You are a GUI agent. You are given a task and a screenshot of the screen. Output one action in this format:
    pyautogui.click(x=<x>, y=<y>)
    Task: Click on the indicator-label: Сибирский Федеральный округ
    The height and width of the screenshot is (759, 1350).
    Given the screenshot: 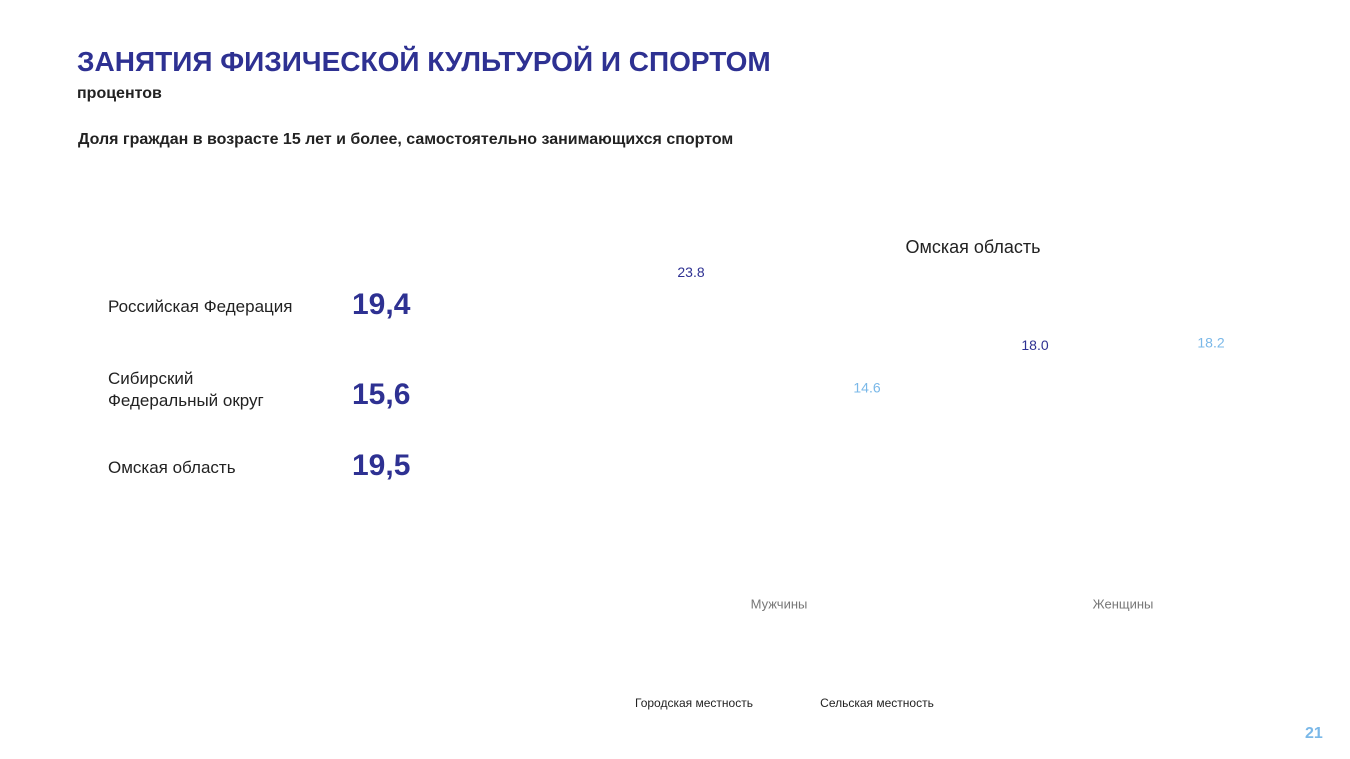 What is the action you would take?
    pyautogui.click(x=186, y=389)
    